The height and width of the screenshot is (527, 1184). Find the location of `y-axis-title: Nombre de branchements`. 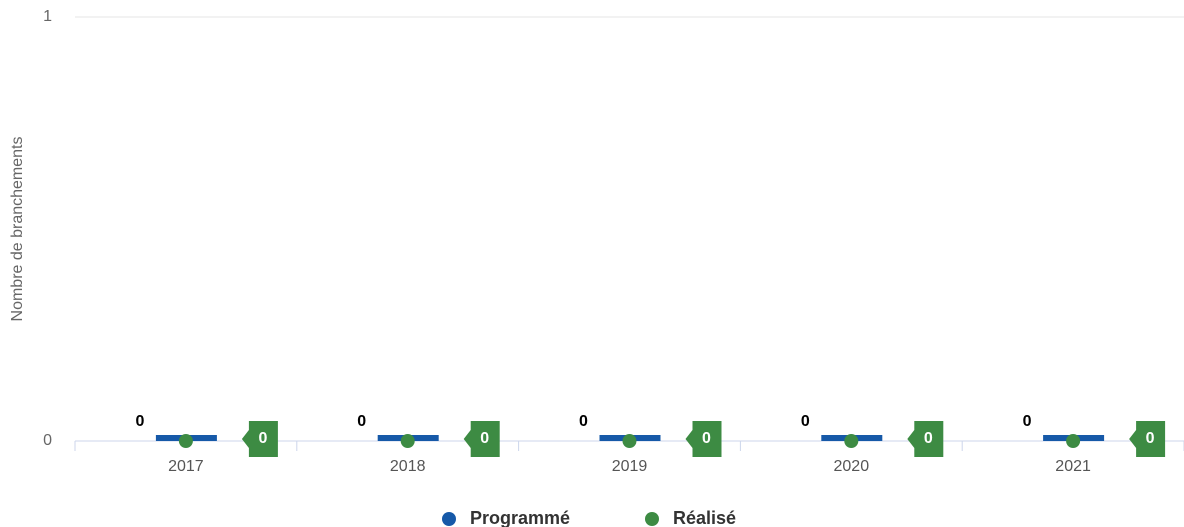

y-axis-title: Nombre de branchements is located at coordinates (17, 229).